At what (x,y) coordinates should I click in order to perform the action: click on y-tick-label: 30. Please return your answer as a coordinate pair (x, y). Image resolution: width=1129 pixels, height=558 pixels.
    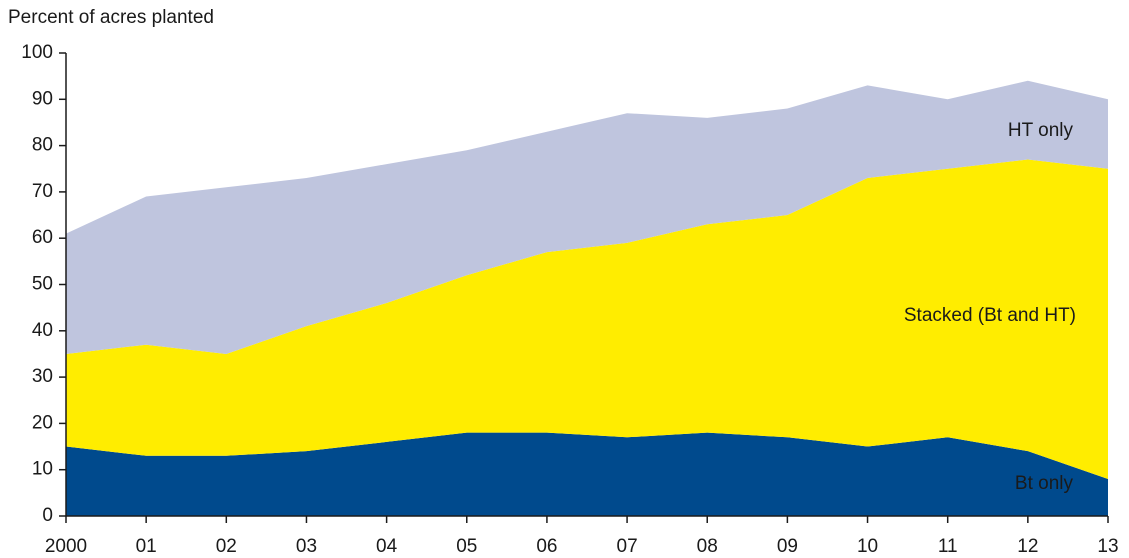
    Looking at the image, I should click on (42, 376).